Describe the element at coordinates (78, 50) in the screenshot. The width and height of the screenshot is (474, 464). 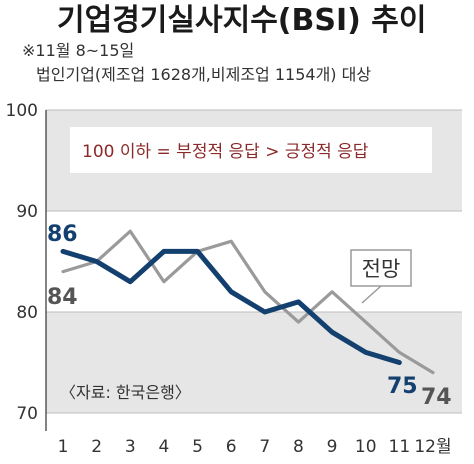
I see `subtitle-period: ※11월 8~15일` at that location.